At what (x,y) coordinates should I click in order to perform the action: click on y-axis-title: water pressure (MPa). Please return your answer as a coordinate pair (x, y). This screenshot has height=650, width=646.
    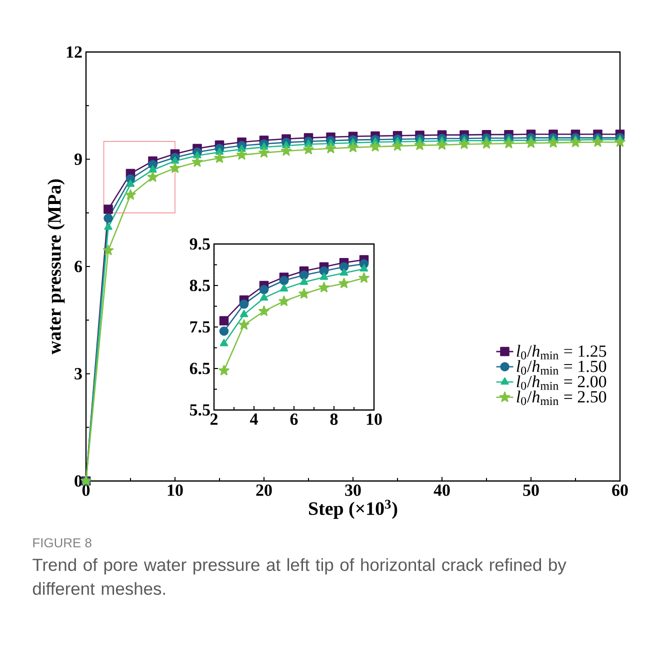
    Looking at the image, I should click on (56, 266).